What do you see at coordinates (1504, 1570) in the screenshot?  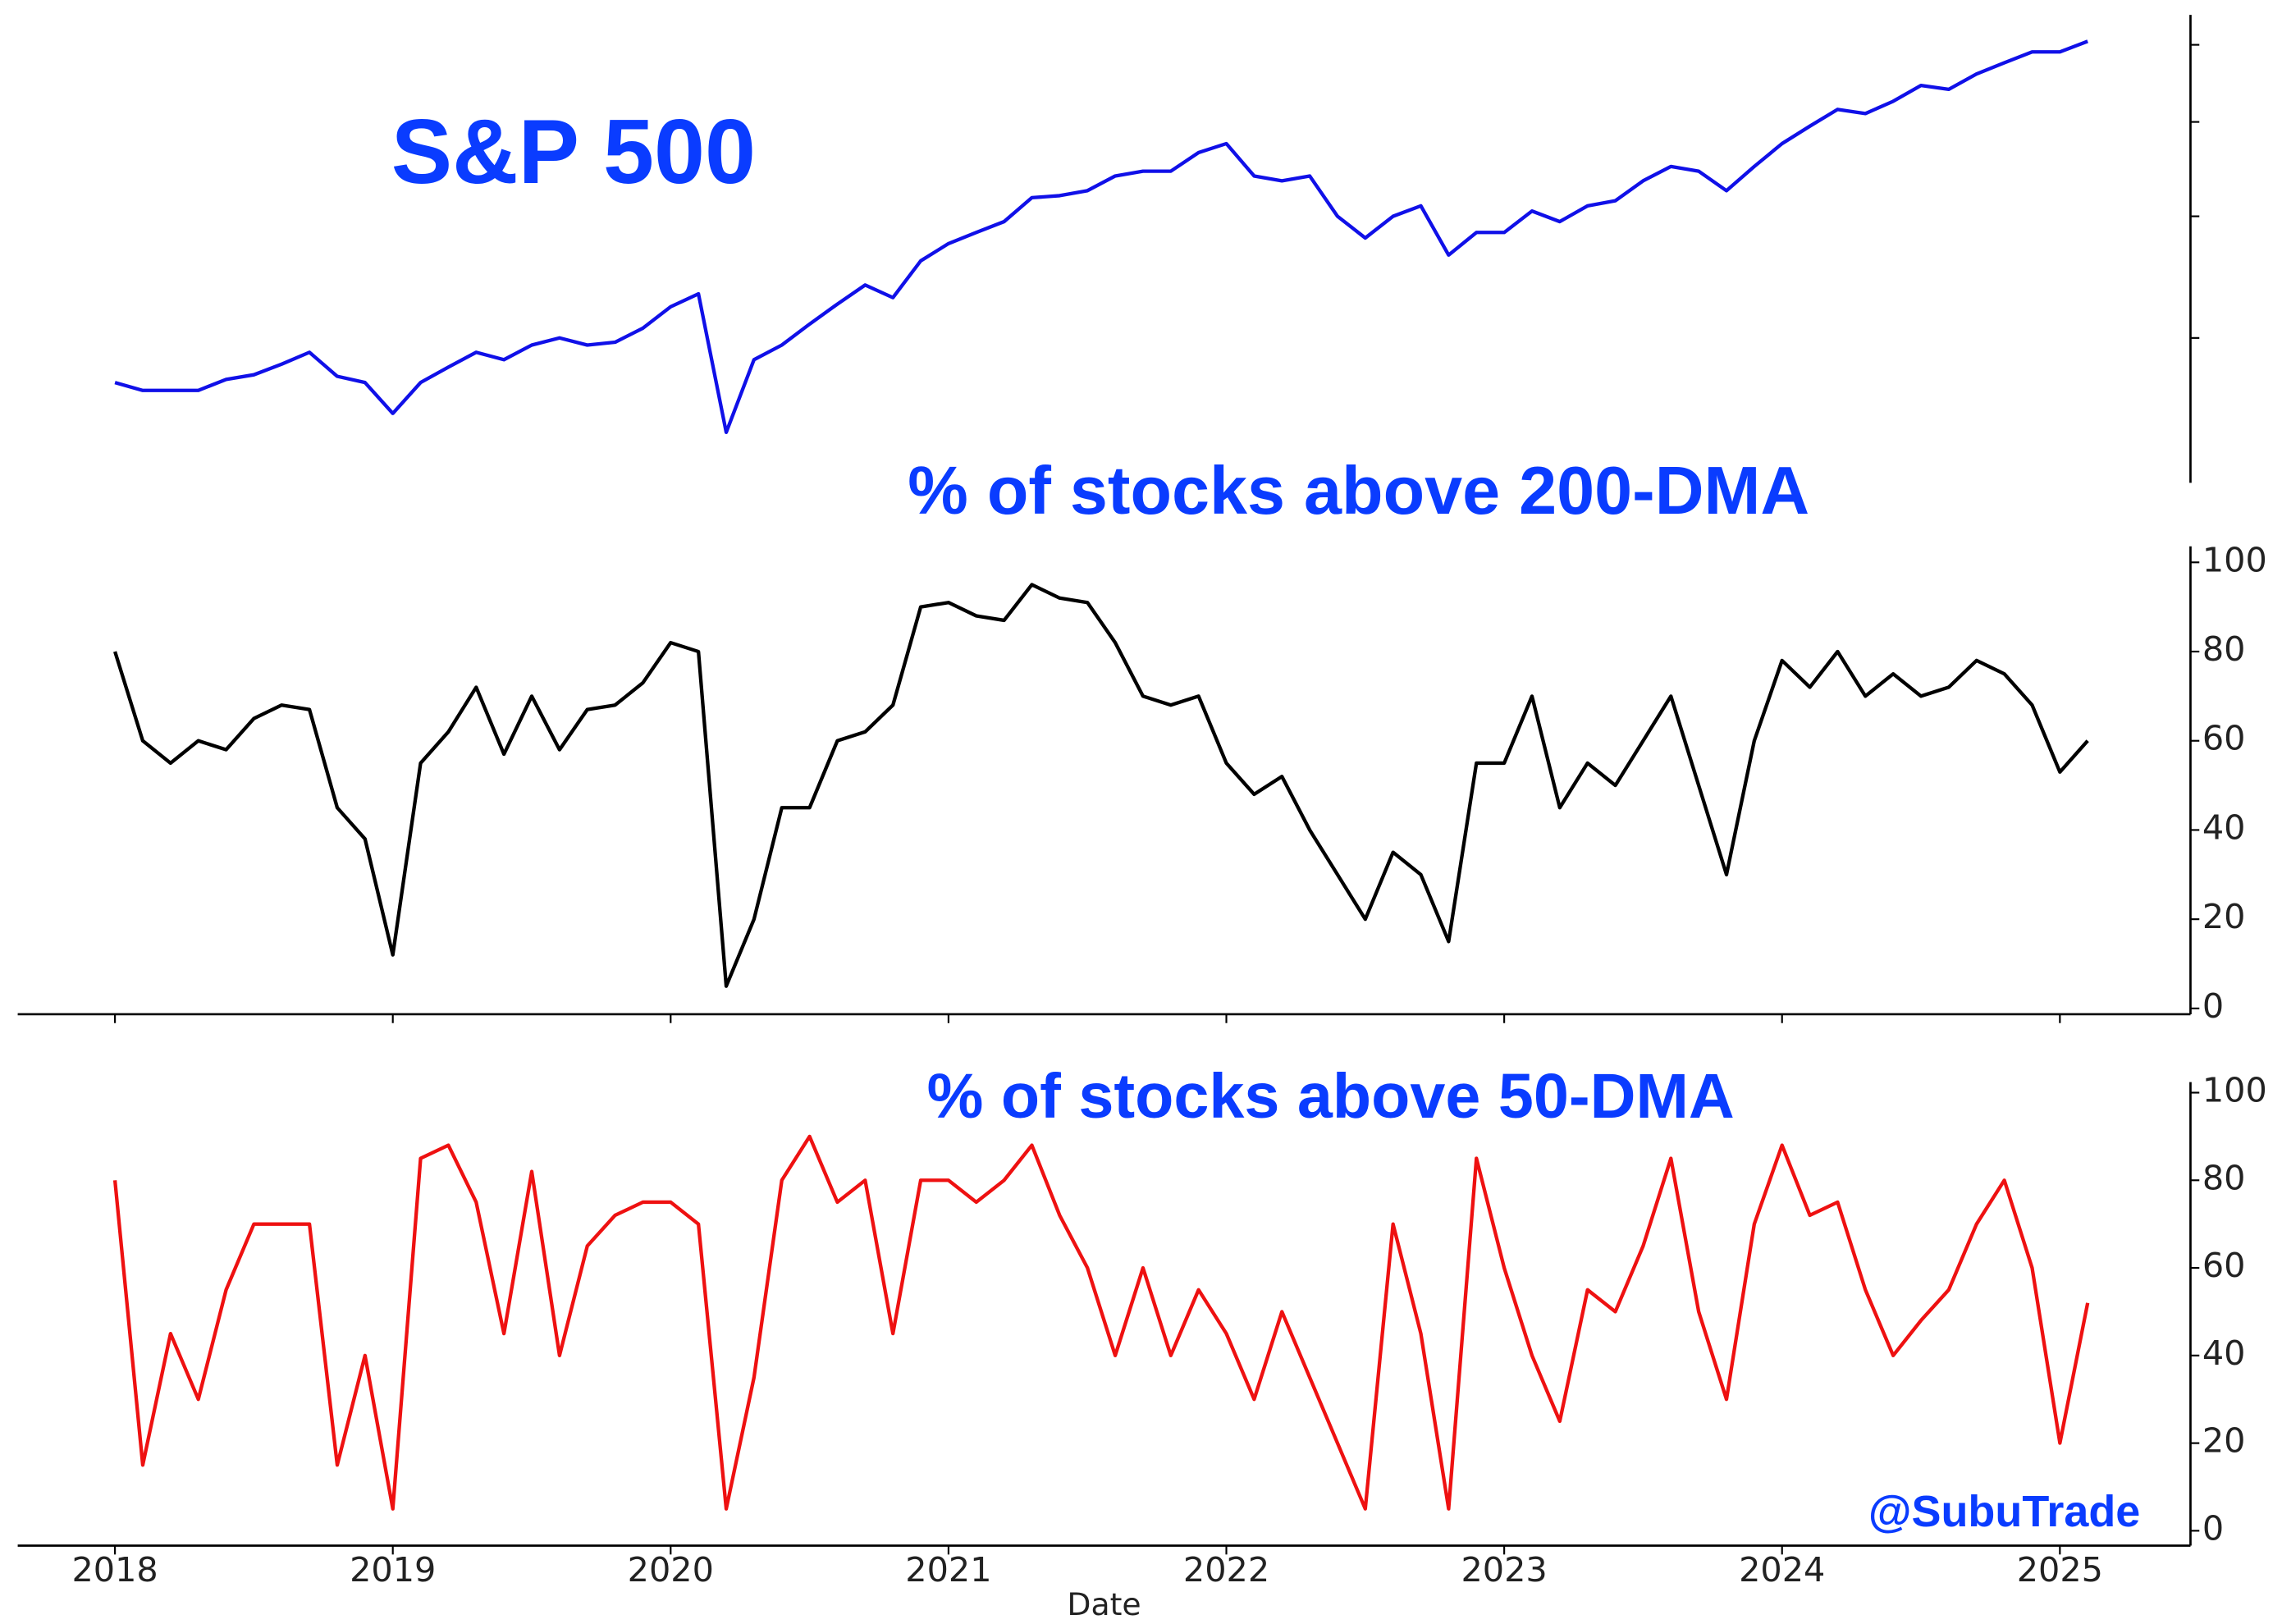 I see `x-tick-label: 2023` at bounding box center [1504, 1570].